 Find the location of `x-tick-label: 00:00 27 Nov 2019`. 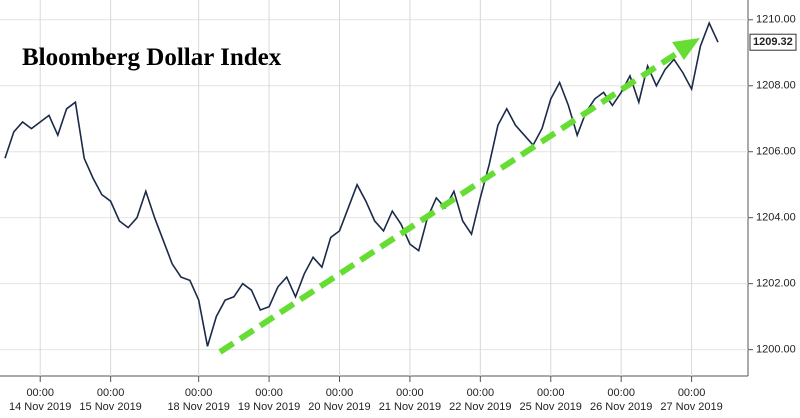

x-tick-label: 00:00 27 Nov 2019 is located at coordinates (691, 400).